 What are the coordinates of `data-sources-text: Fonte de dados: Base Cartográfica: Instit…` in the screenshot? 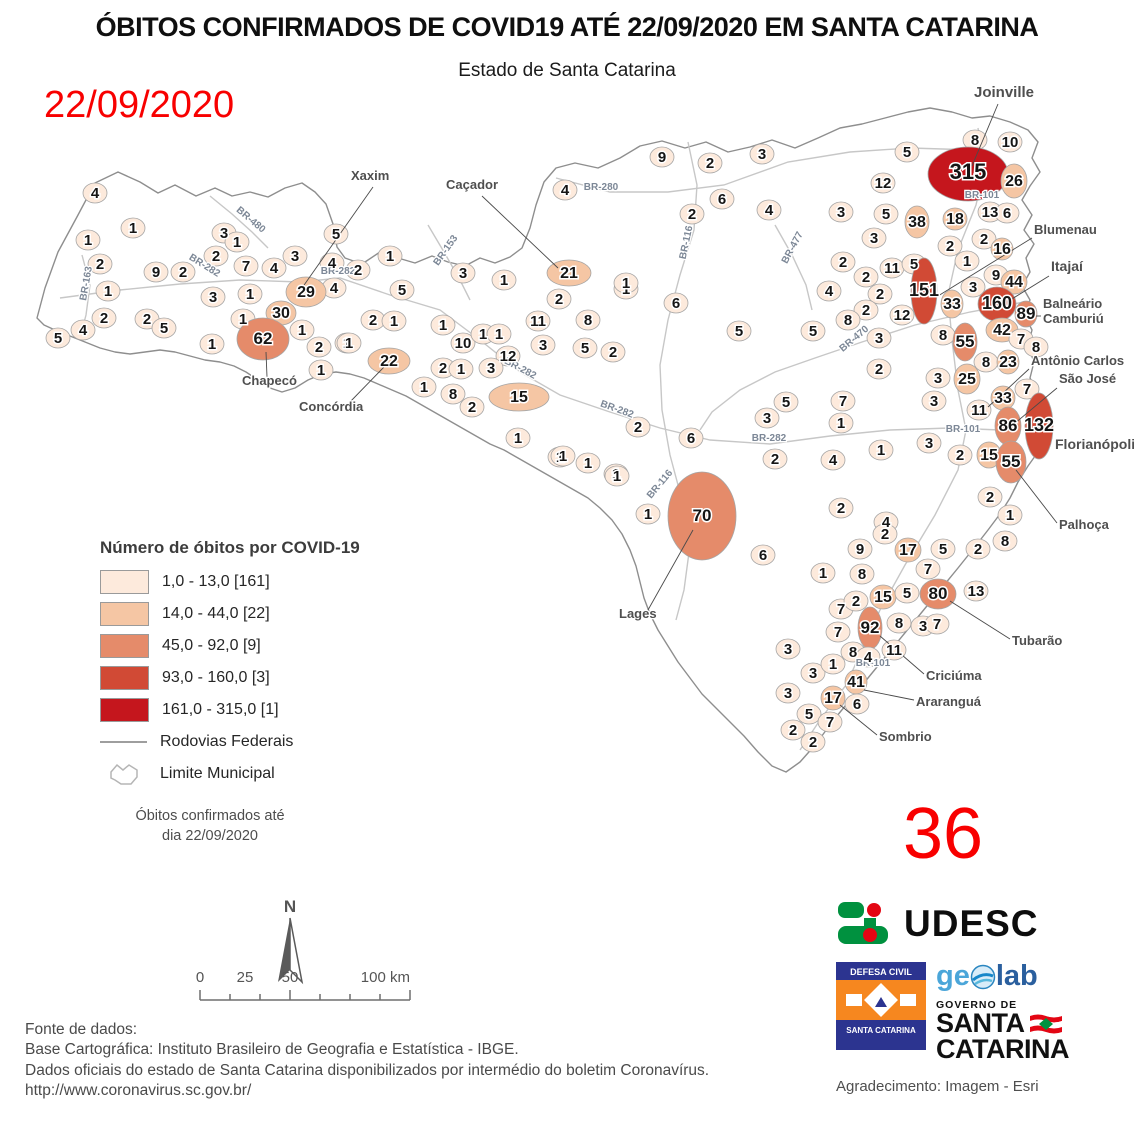 It's located at (367, 1061).